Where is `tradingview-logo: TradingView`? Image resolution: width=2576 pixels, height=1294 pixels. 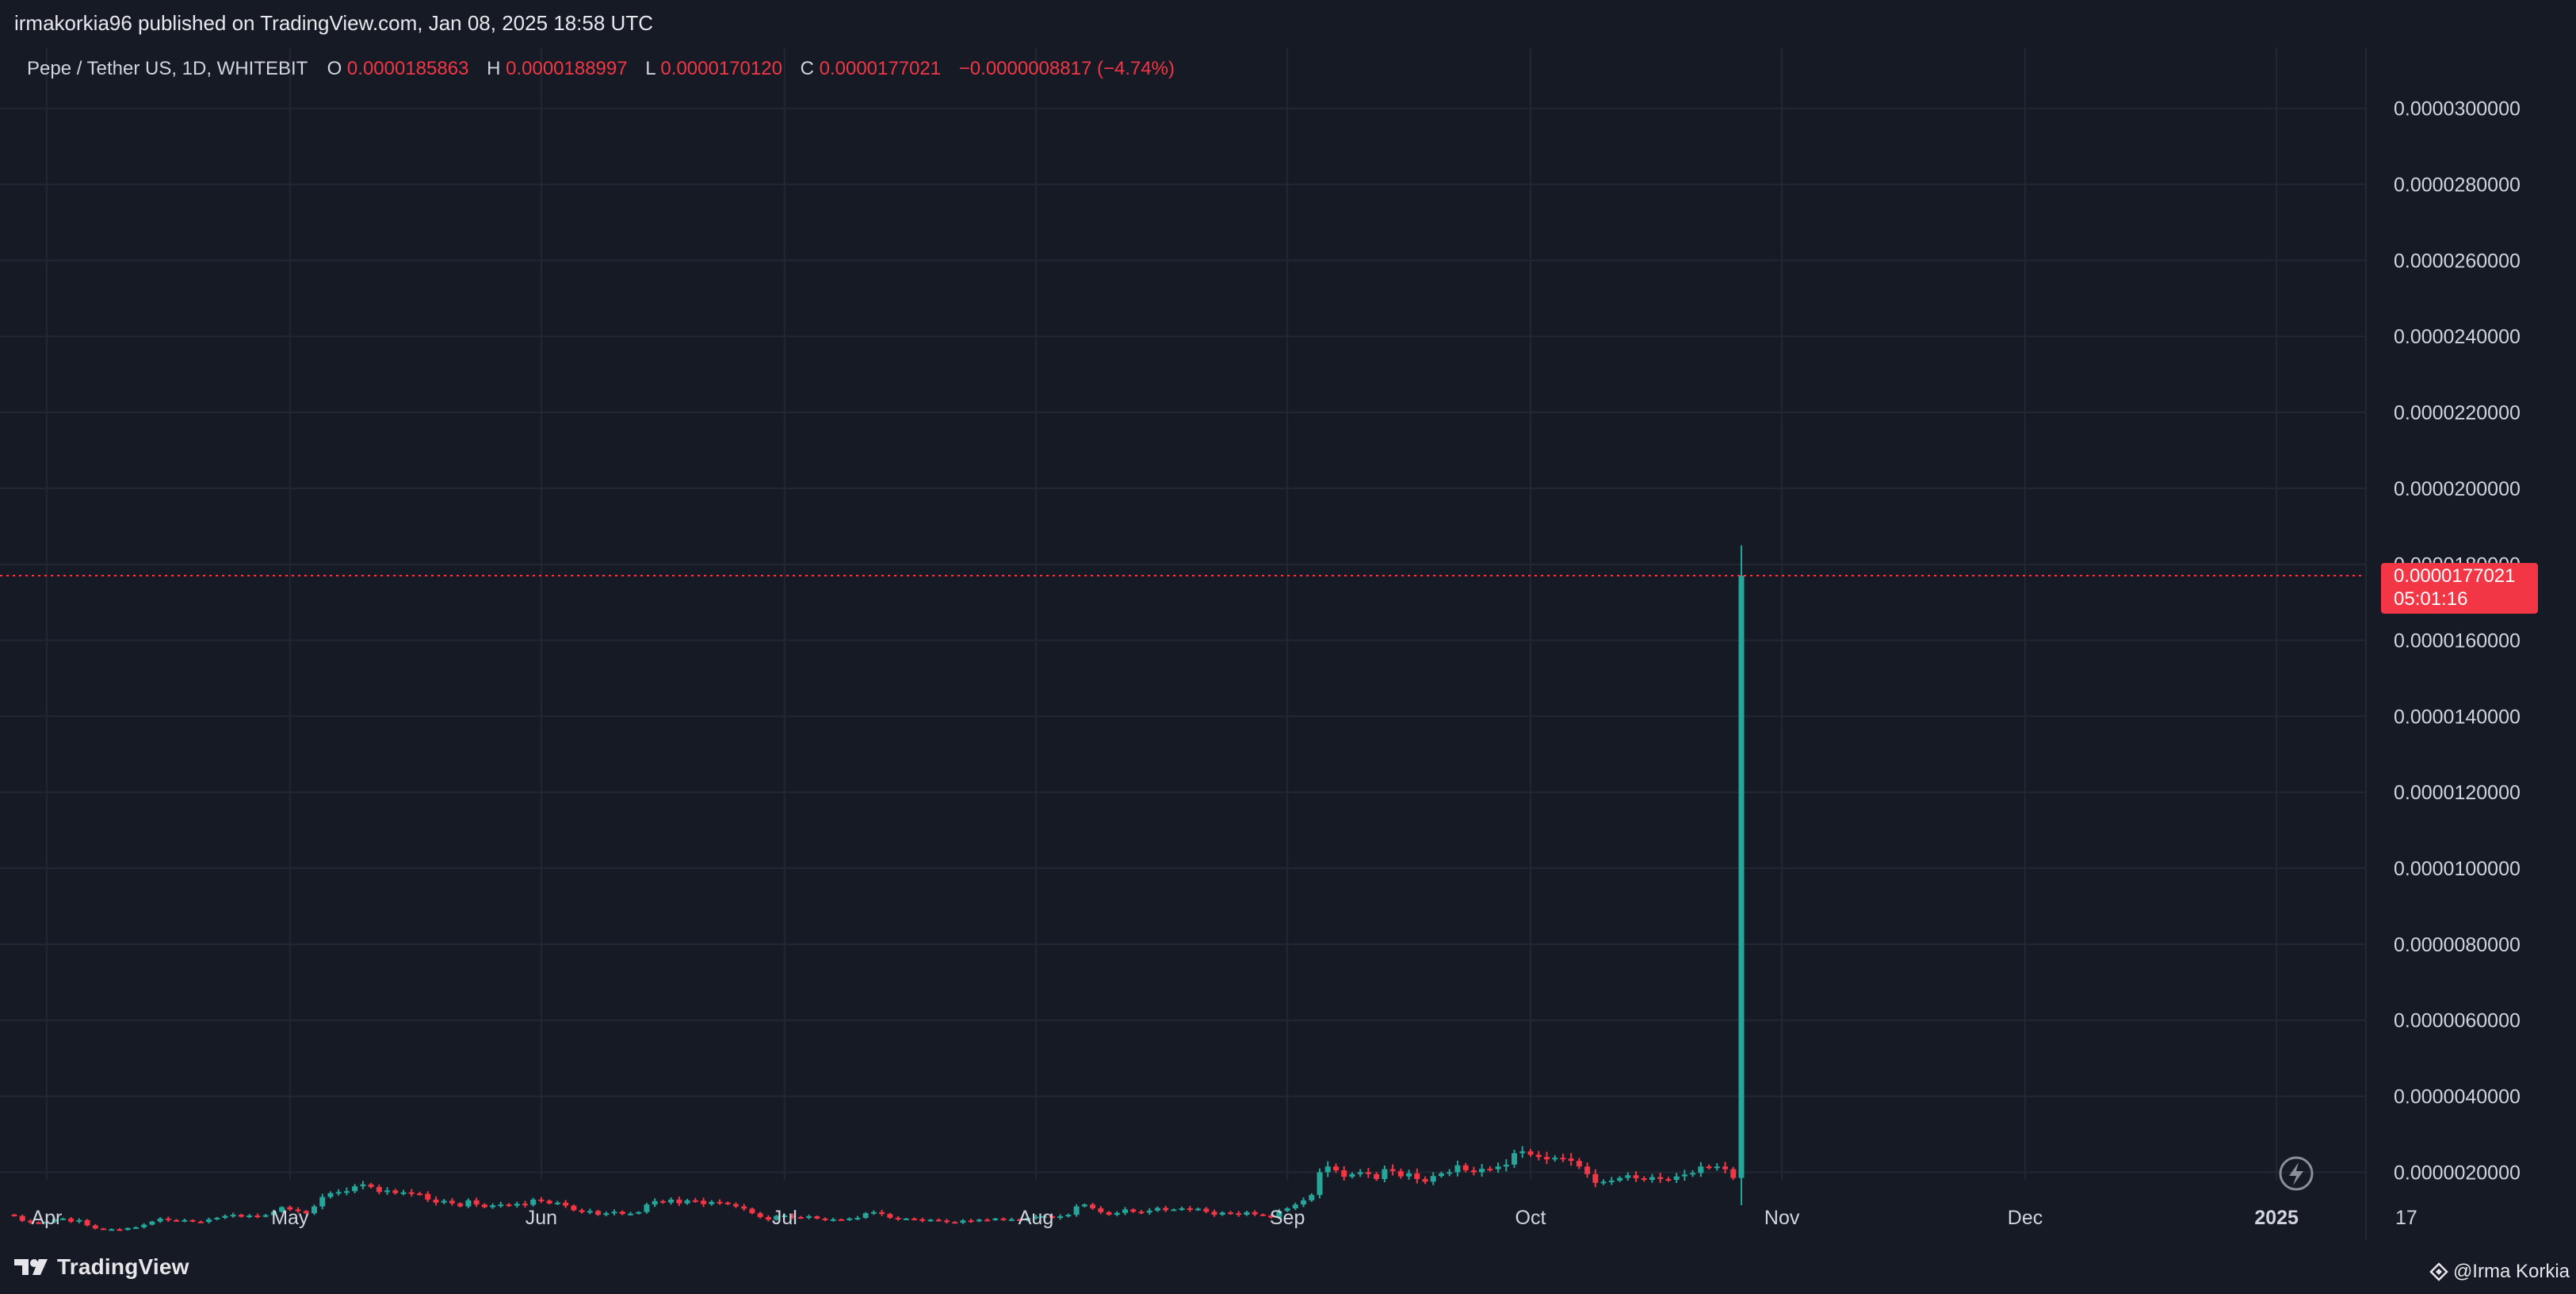 tradingview-logo: TradingView is located at coordinates (101, 1267).